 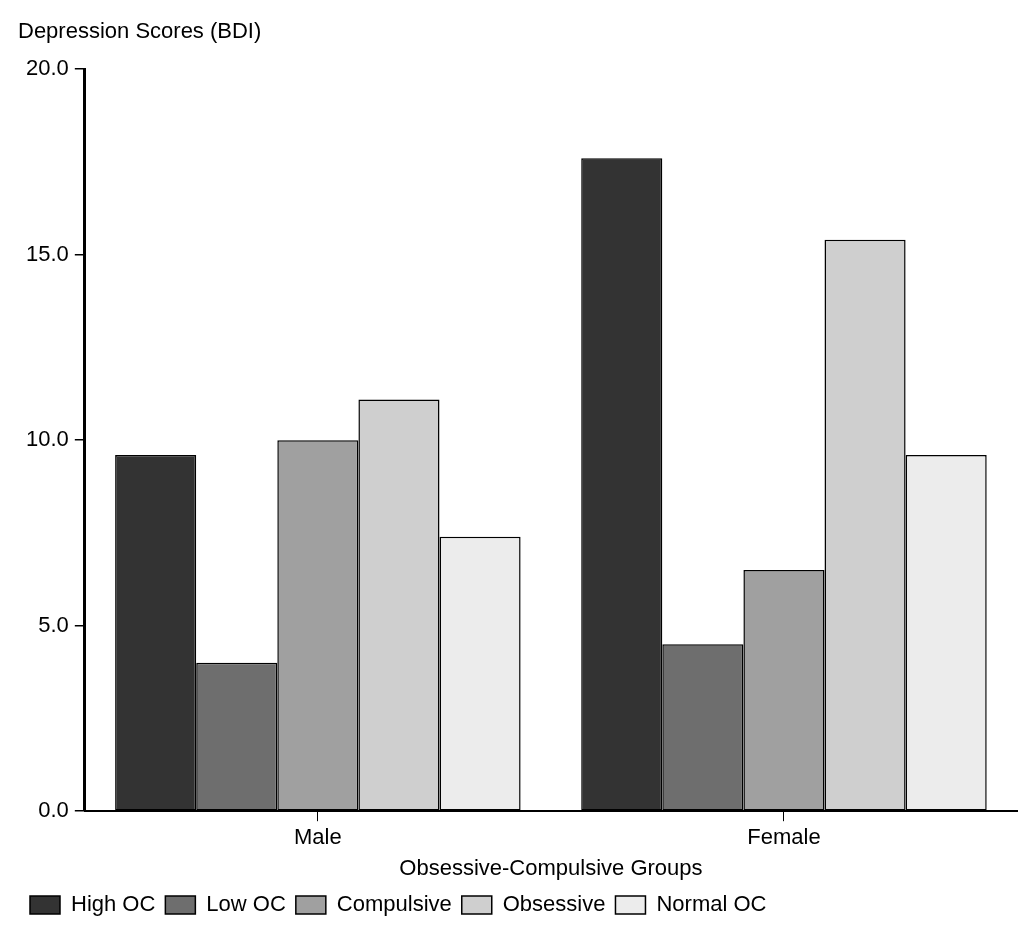 I want to click on y-axis-title: Depression Scores (BDI), so click(x=140, y=31).